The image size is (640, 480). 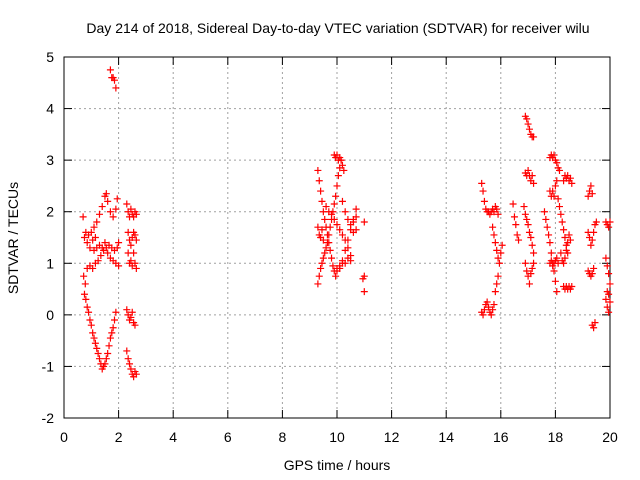 I want to click on x-tick-label: 18, so click(x=556, y=437).